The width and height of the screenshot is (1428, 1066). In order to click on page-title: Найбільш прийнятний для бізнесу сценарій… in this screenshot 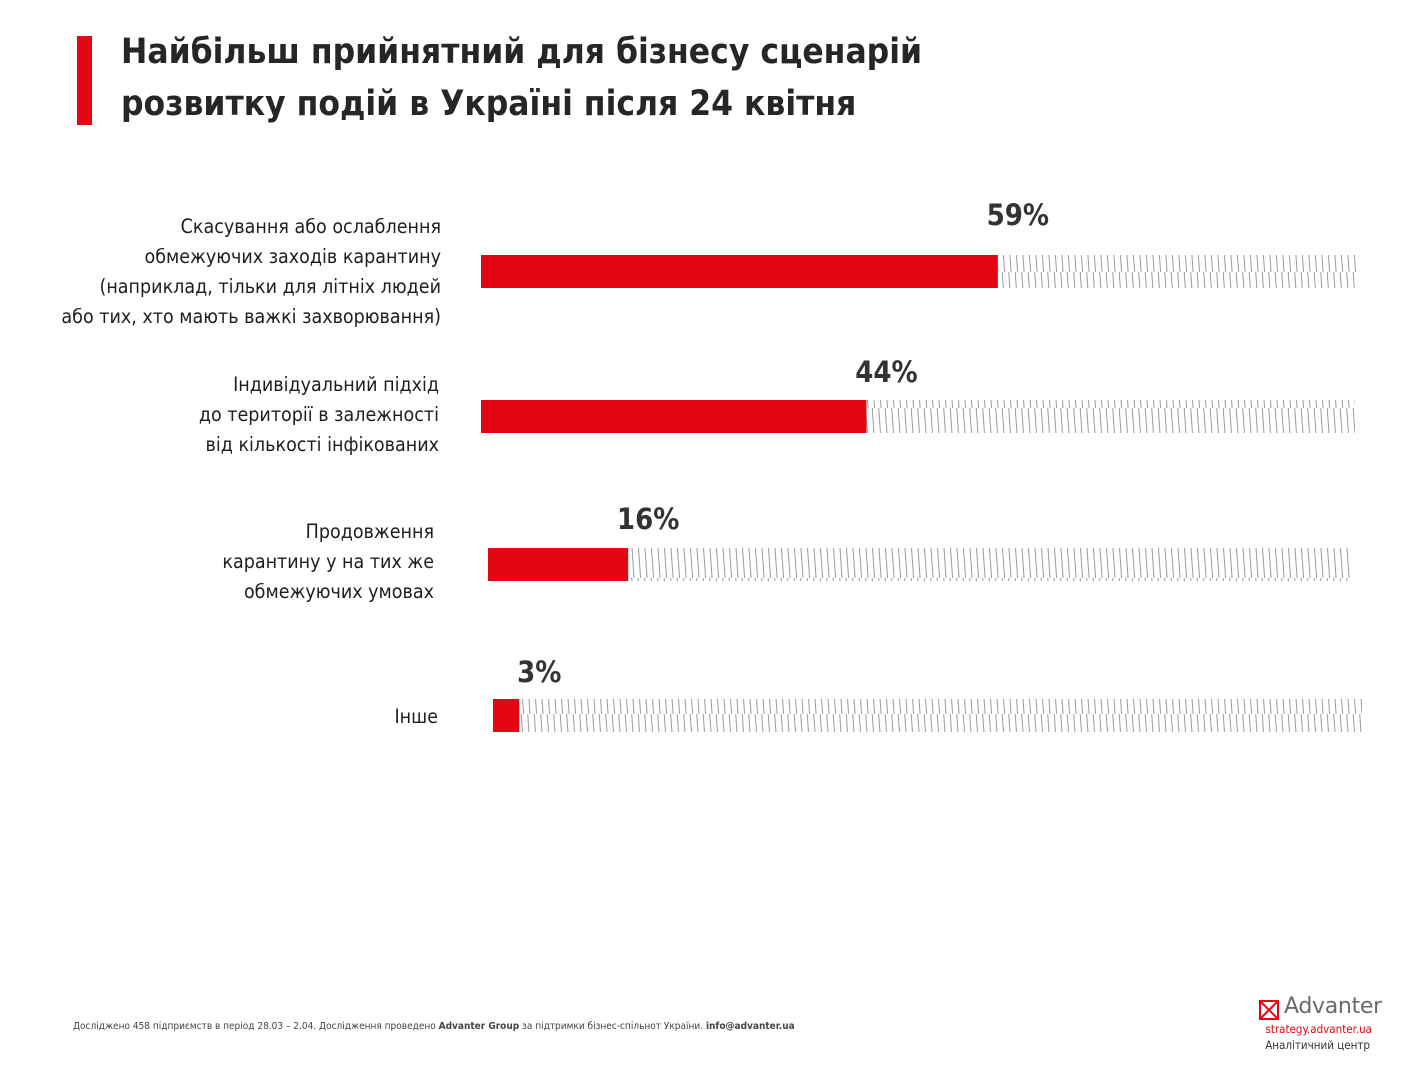, I will do `click(721, 78)`.